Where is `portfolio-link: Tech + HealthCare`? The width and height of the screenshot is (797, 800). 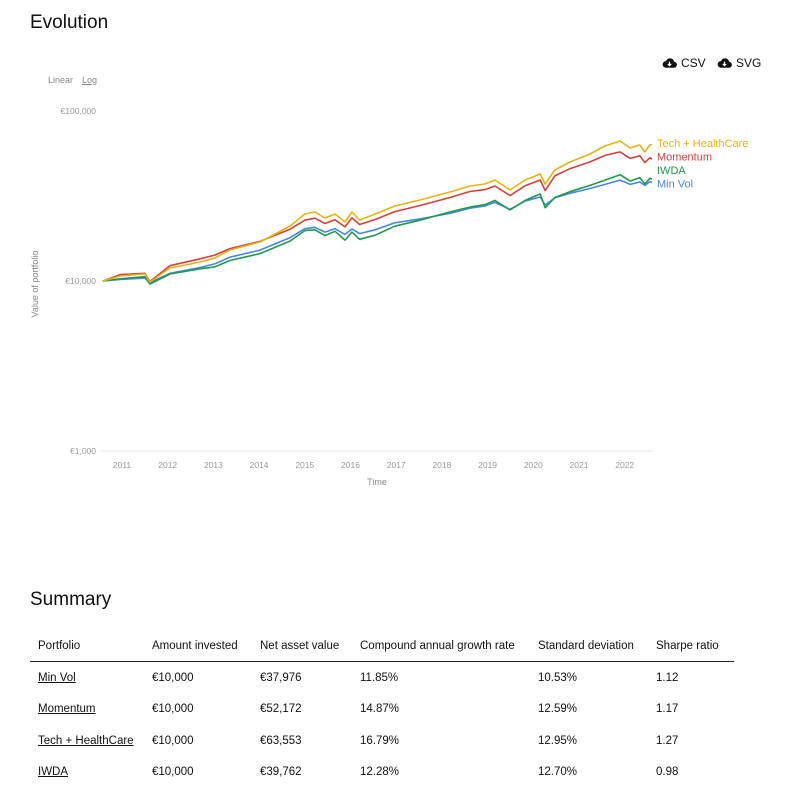 portfolio-link: Tech + HealthCare is located at coordinates (86, 740).